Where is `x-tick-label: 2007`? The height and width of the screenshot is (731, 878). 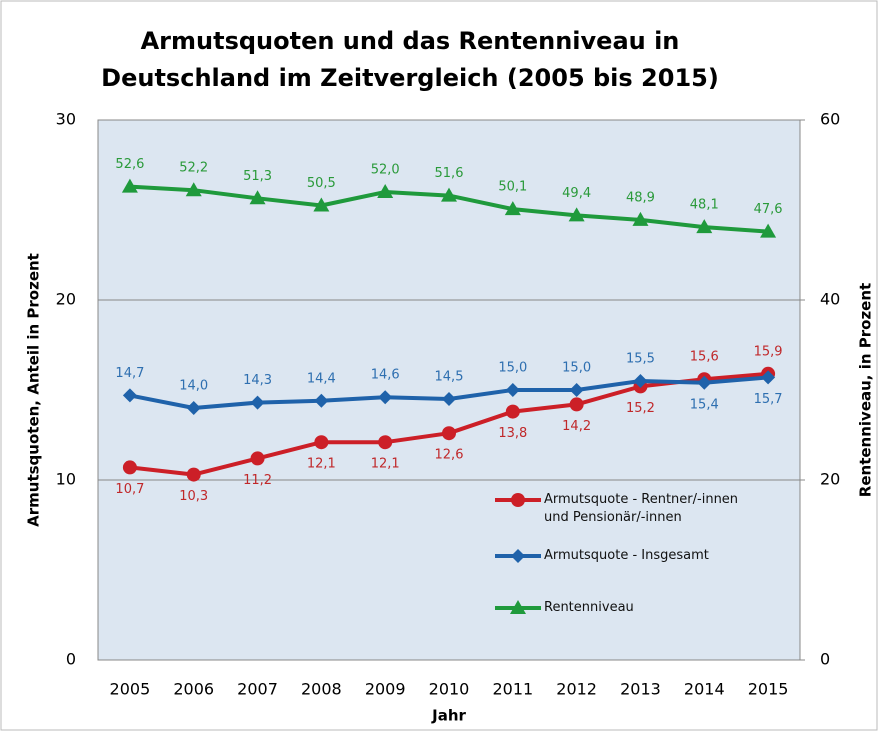 x-tick-label: 2007 is located at coordinates (257, 689).